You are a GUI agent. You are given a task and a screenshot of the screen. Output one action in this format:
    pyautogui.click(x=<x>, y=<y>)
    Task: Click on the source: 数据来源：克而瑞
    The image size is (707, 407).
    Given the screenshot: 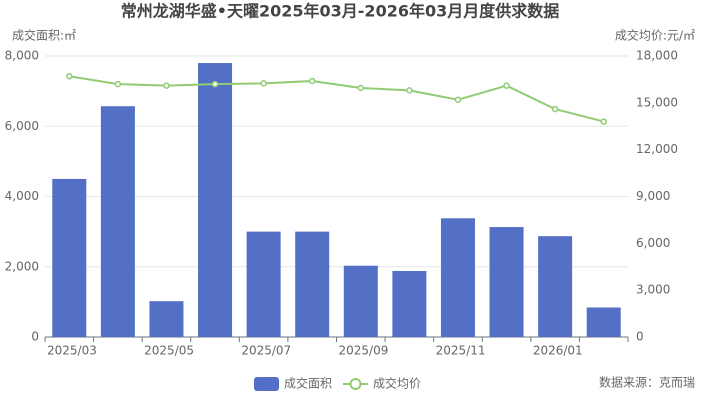 What is the action you would take?
    pyautogui.click(x=647, y=382)
    